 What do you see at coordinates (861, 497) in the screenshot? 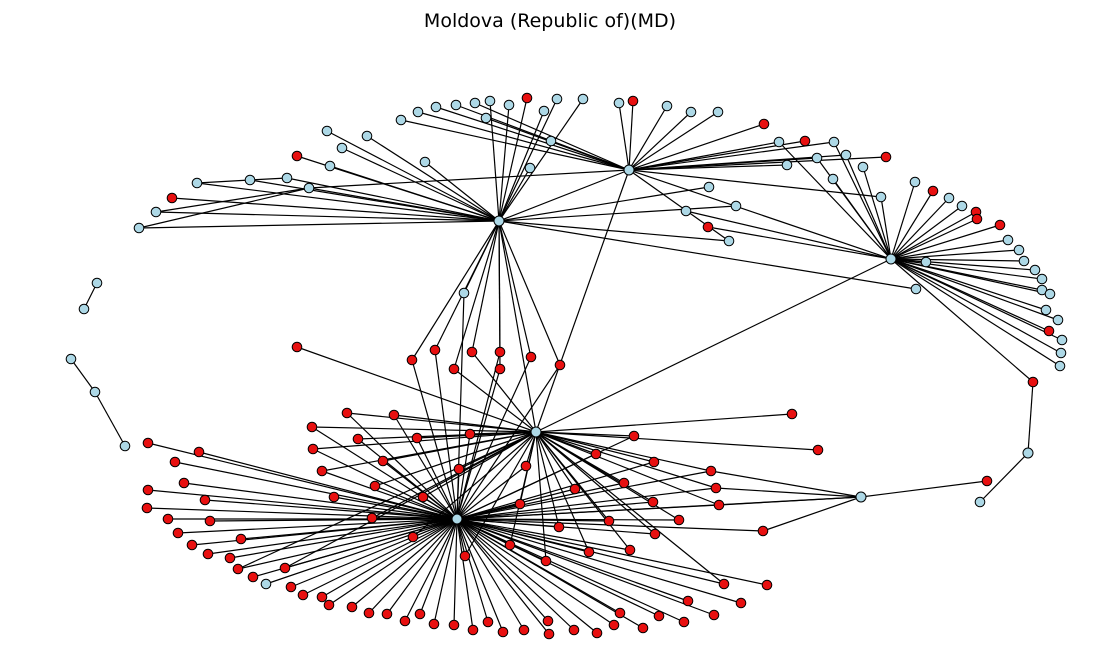
I see `graph-node-hub-F` at bounding box center [861, 497].